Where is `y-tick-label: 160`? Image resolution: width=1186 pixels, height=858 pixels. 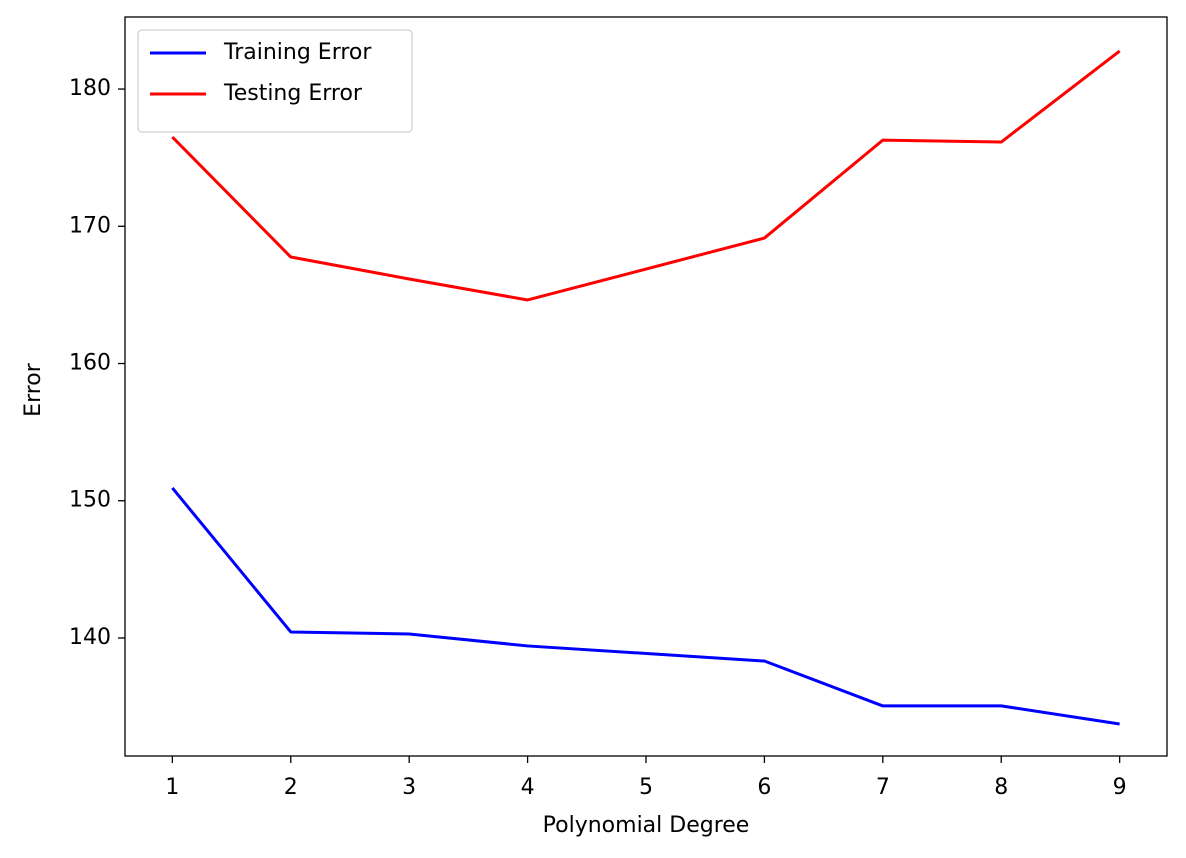
y-tick-label: 160 is located at coordinates (90, 363).